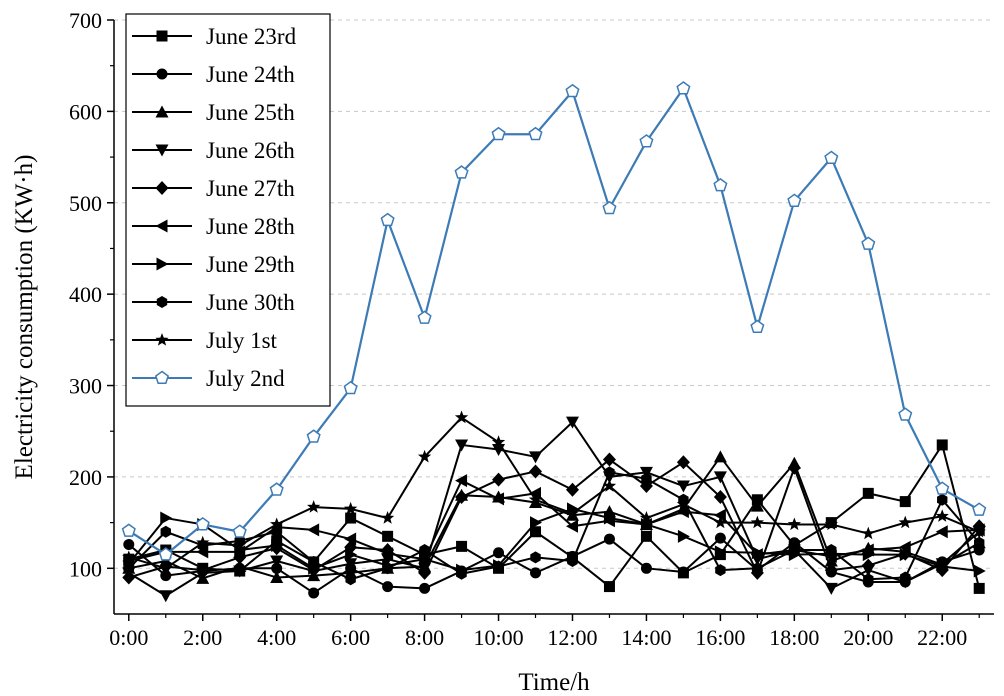 This screenshot has width=1004, height=696. What do you see at coordinates (794, 637) in the screenshot?
I see `x-tick-label-9: 18:00` at bounding box center [794, 637].